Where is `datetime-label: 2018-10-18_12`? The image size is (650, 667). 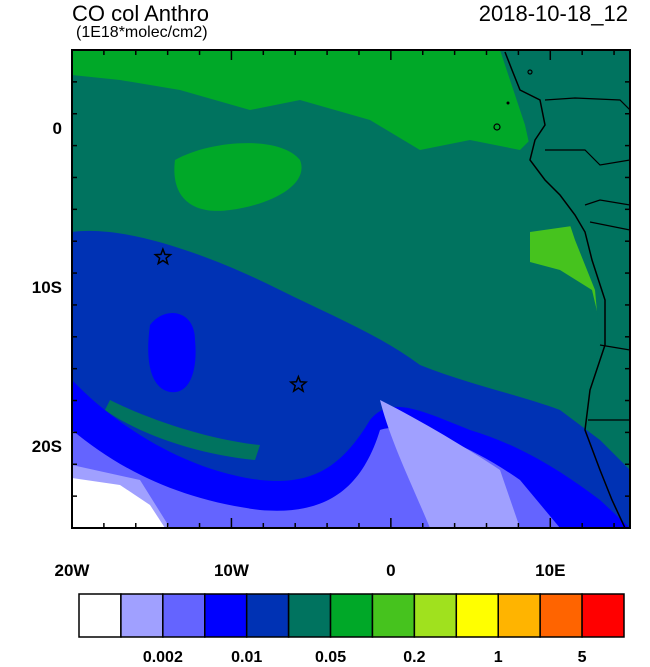
datetime-label: 2018-10-18_12 is located at coordinates (553, 13).